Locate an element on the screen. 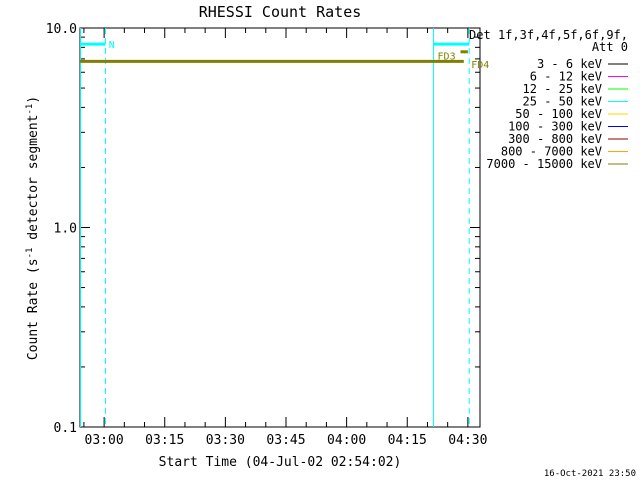  legend-entry-label: 6 - 12 keV is located at coordinates (566, 77).